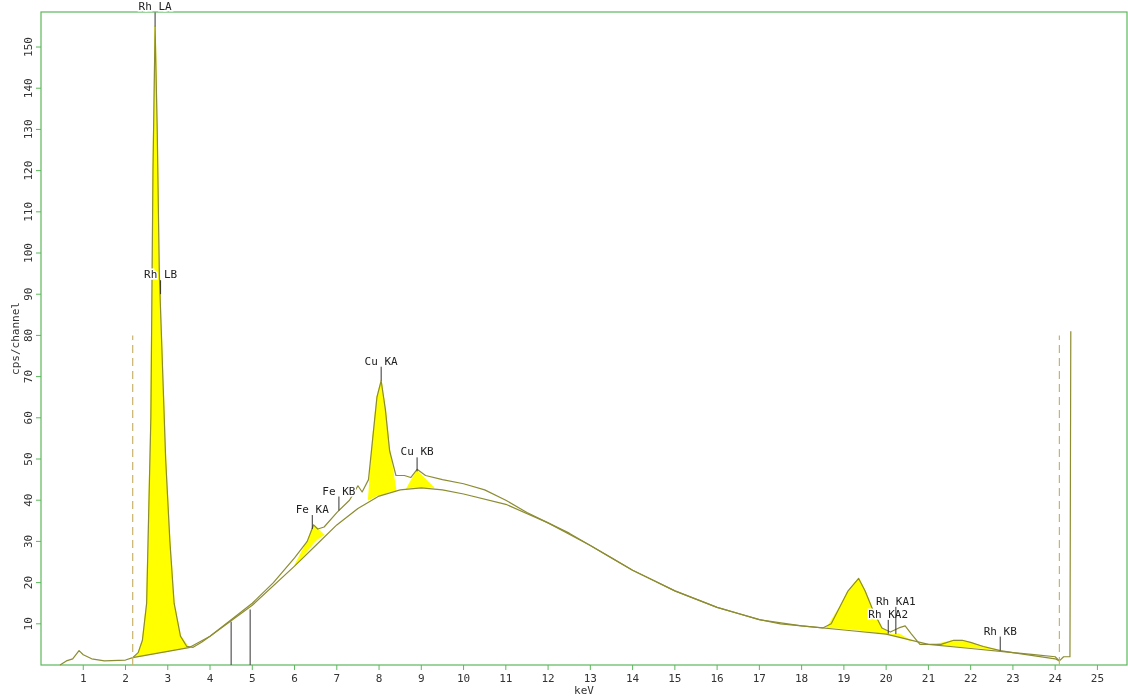 This screenshot has width=1128, height=697. Describe the element at coordinates (125, 678) in the screenshot. I see `x-tick-label: 2` at that location.